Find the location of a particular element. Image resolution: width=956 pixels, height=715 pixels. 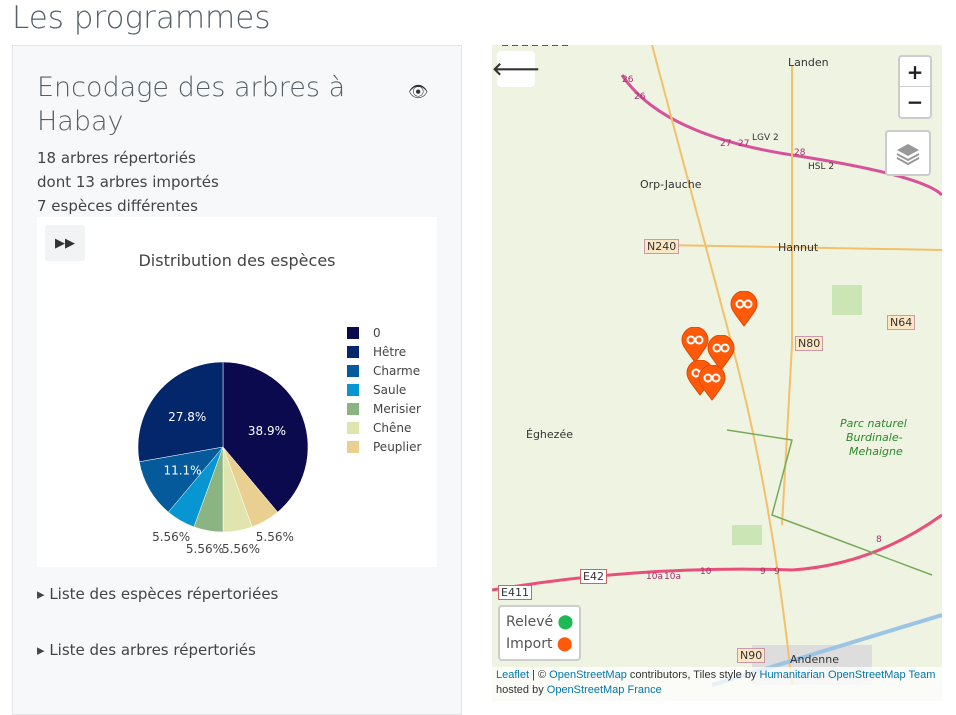

leaflet-link: Leaflet is located at coordinates (513, 675).